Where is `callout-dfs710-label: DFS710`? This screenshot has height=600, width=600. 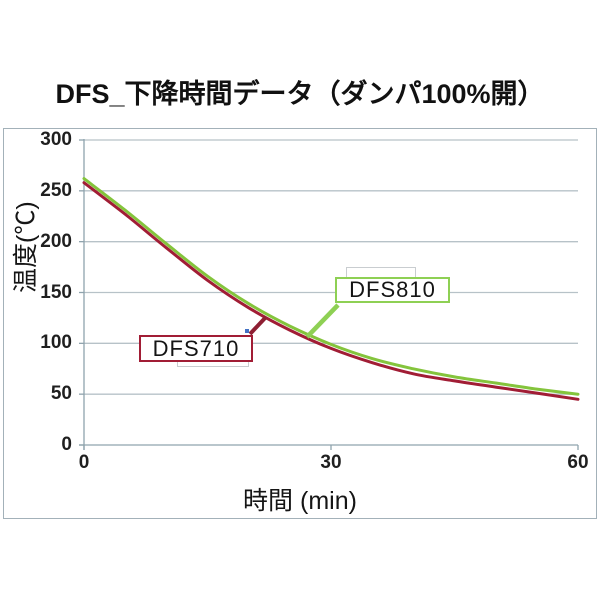 callout-dfs710-label: DFS710 is located at coordinates (196, 348).